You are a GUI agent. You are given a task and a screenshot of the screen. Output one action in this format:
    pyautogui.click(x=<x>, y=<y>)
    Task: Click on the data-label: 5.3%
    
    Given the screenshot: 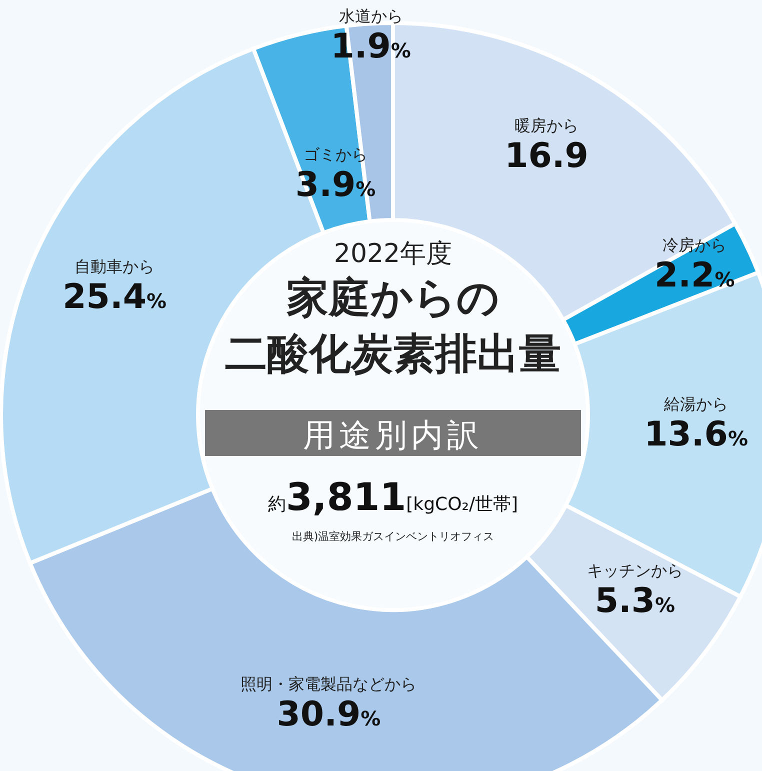 What is the action you would take?
    pyautogui.click(x=635, y=601)
    